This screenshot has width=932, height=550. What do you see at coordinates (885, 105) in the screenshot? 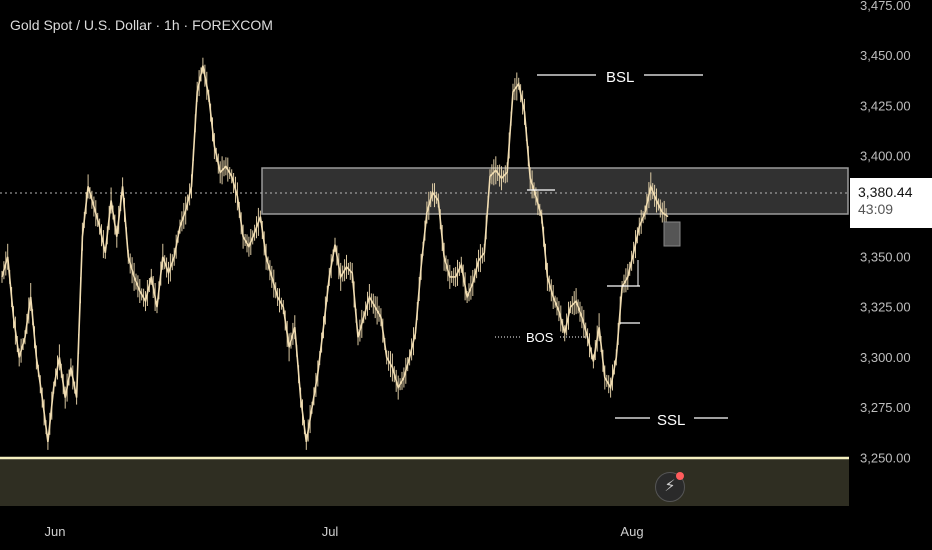
I see `y-tick-label: 3,425.00` at bounding box center [885, 105].